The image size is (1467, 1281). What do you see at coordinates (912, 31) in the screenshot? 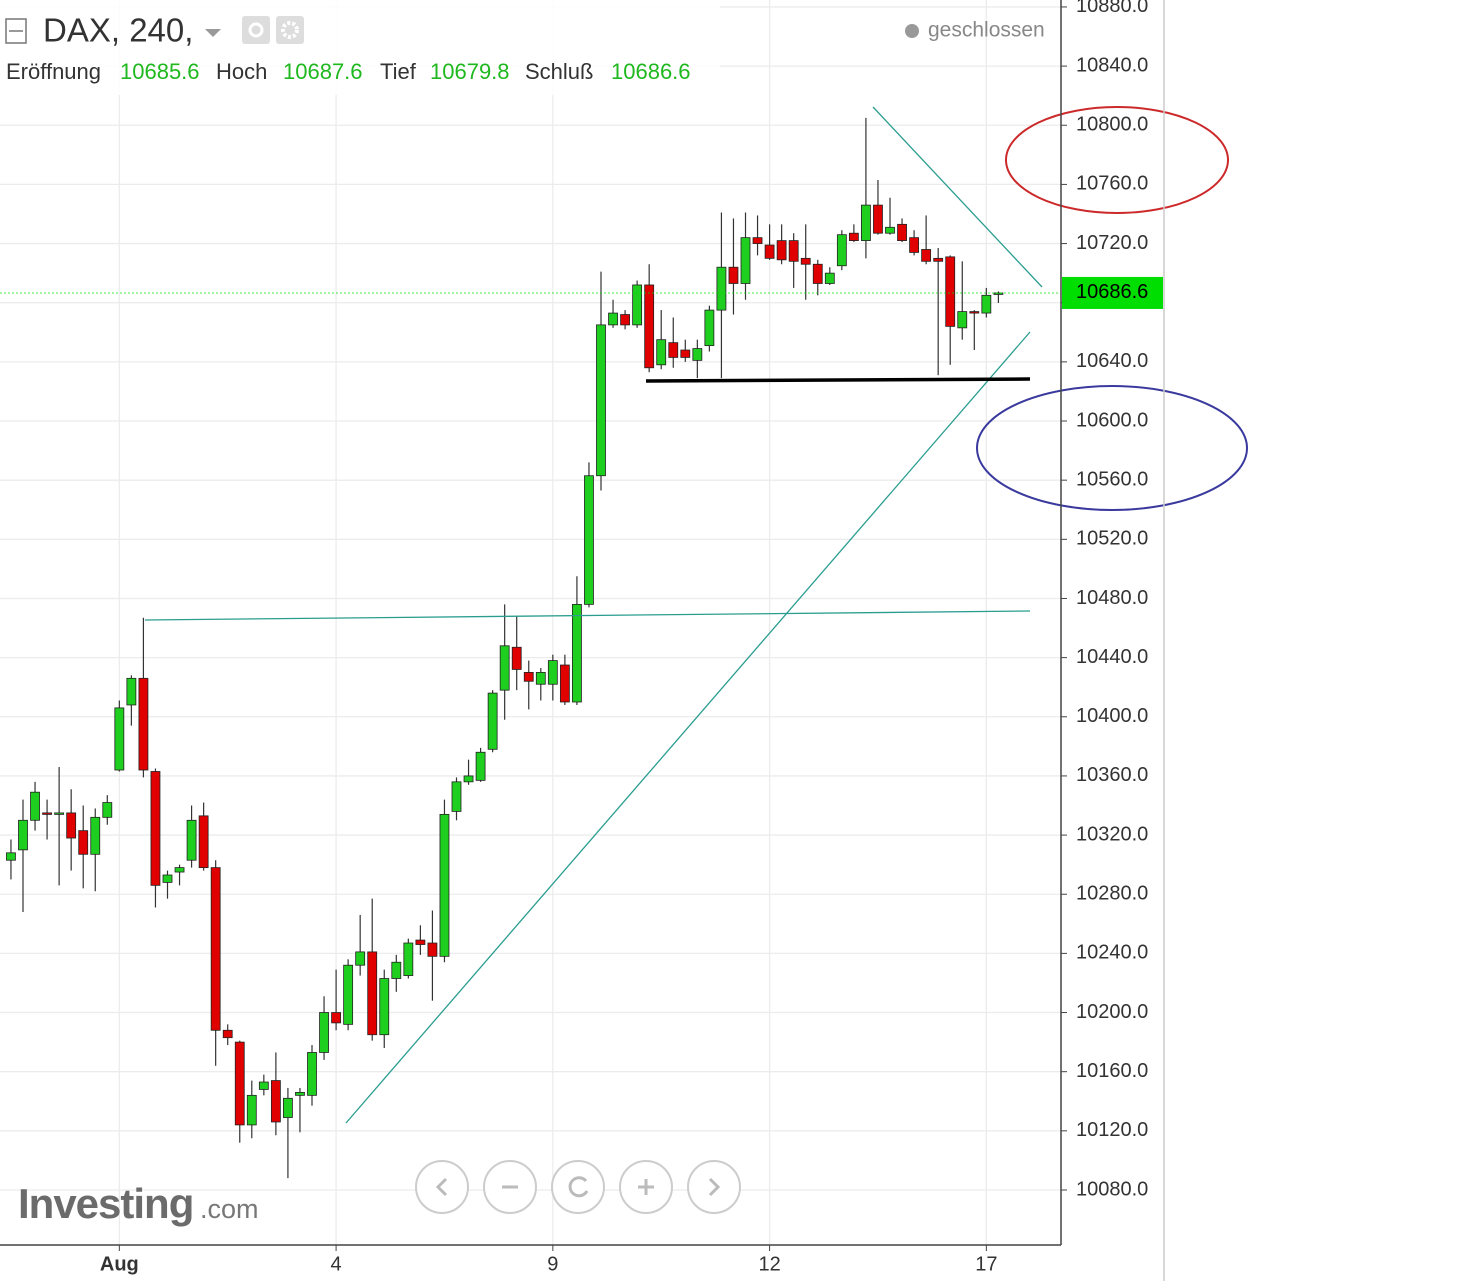
I see `status-dot` at bounding box center [912, 31].